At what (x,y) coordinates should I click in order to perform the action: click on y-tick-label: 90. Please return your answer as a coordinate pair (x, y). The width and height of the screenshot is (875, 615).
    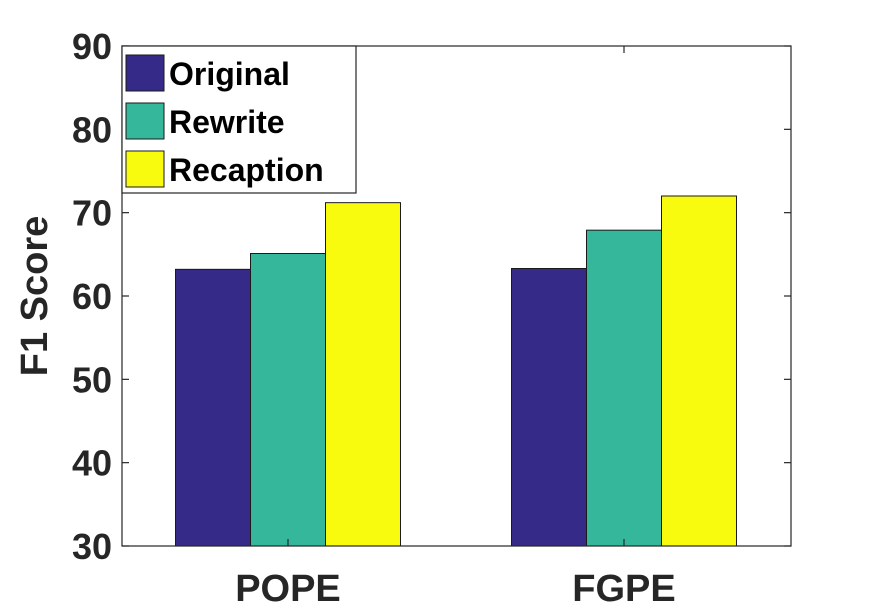
    Looking at the image, I should click on (92, 46).